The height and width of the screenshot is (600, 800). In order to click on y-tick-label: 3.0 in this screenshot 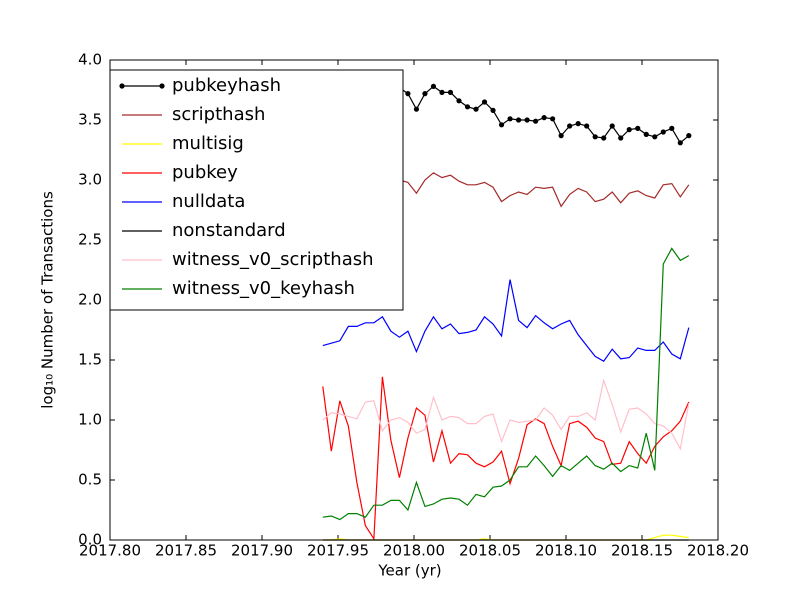, I will do `click(90, 180)`.